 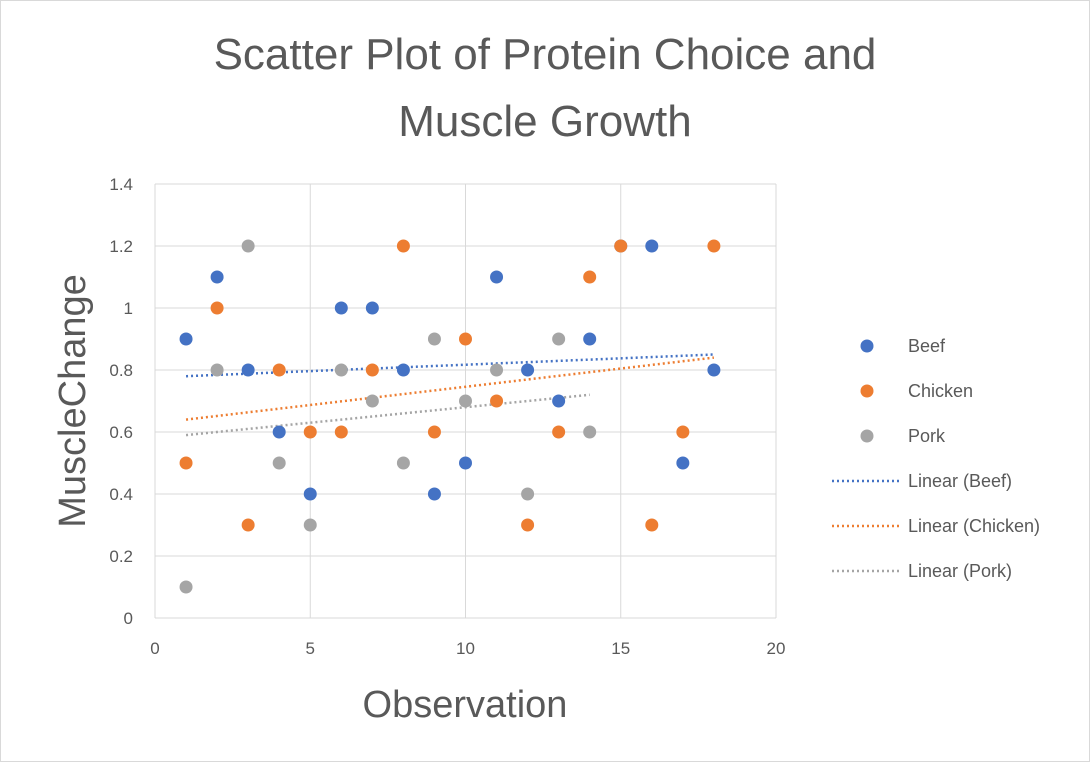 What do you see at coordinates (545, 54) in the screenshot?
I see `chart-title-line-1: Scatter Plot of Protein Choice and` at bounding box center [545, 54].